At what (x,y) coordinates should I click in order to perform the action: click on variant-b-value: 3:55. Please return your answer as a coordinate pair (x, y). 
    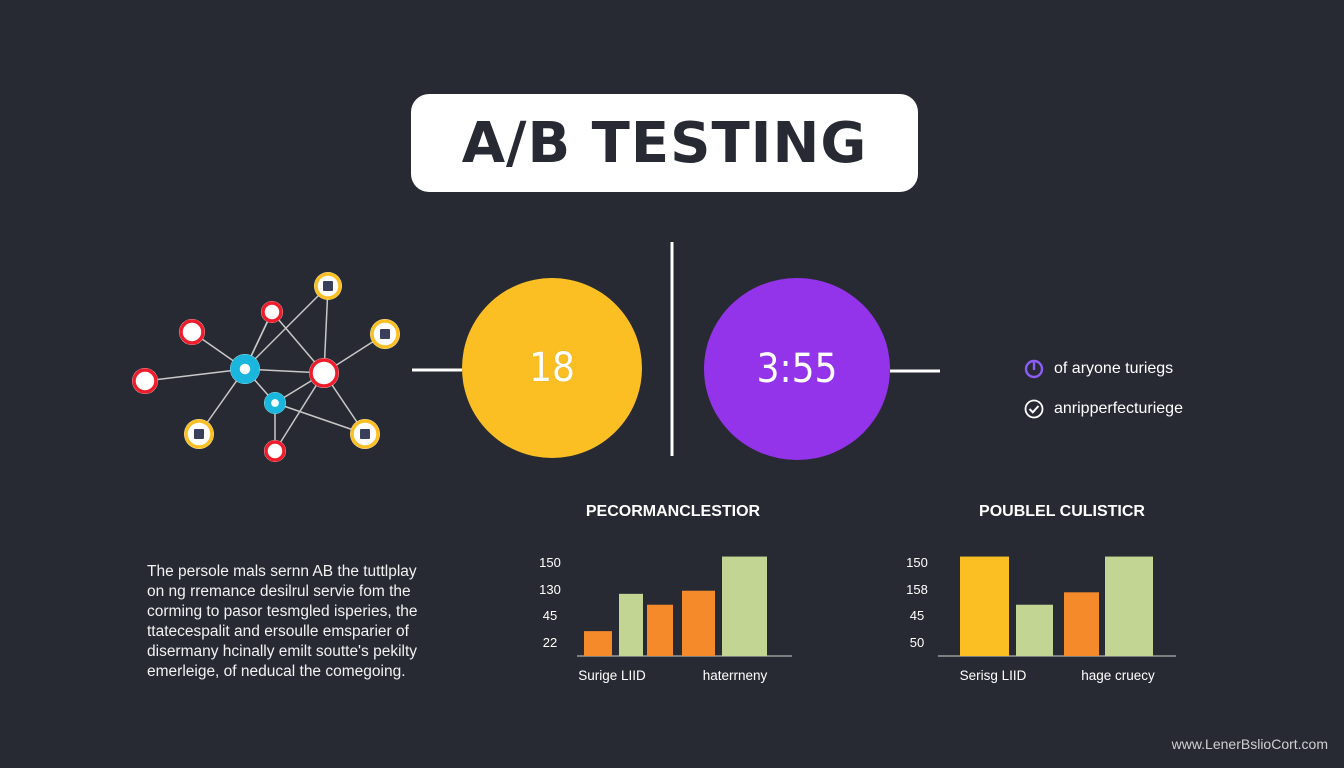
    Looking at the image, I should click on (797, 369).